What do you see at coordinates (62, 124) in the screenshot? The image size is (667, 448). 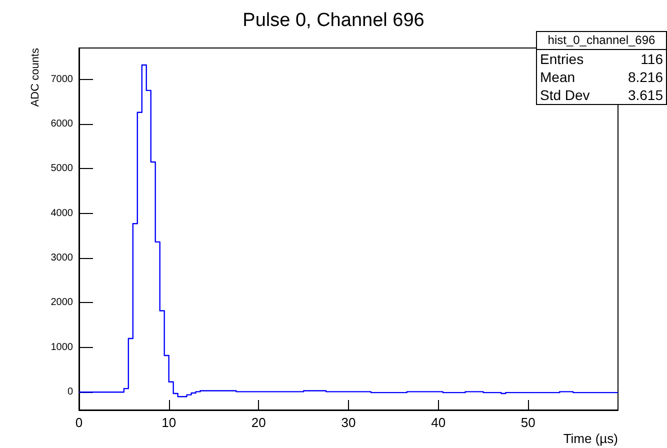 I see `y-tick-label: 6000` at bounding box center [62, 124].